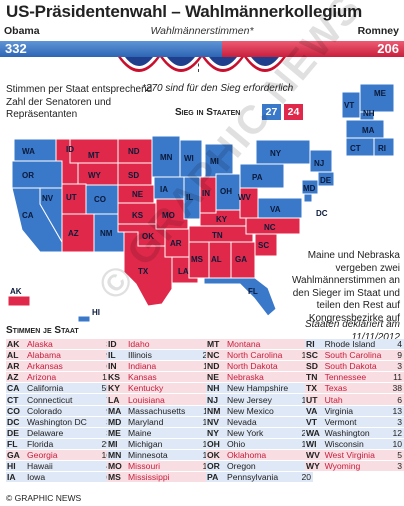 The width and height of the screenshot is (404, 506). I want to click on svg-text: MO, so click(168, 215).